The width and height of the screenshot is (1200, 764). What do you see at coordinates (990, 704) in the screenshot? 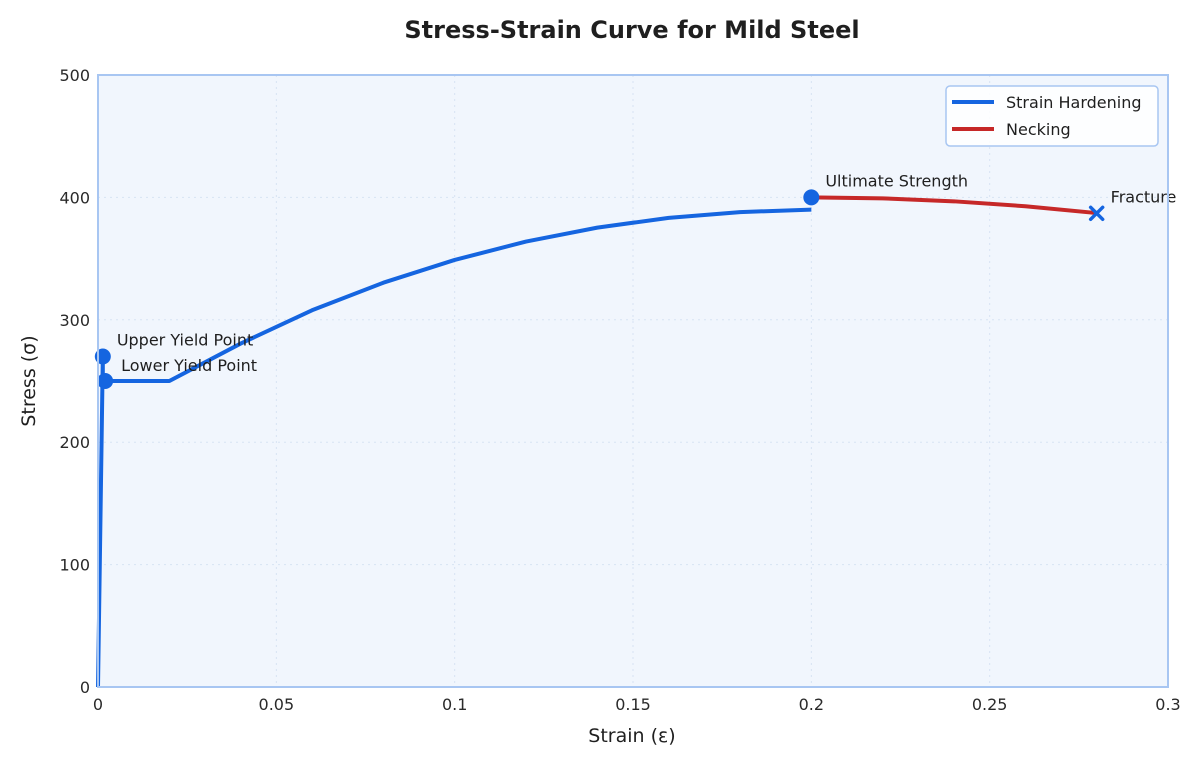
I see `x-tick-label: 0.25` at bounding box center [990, 704].